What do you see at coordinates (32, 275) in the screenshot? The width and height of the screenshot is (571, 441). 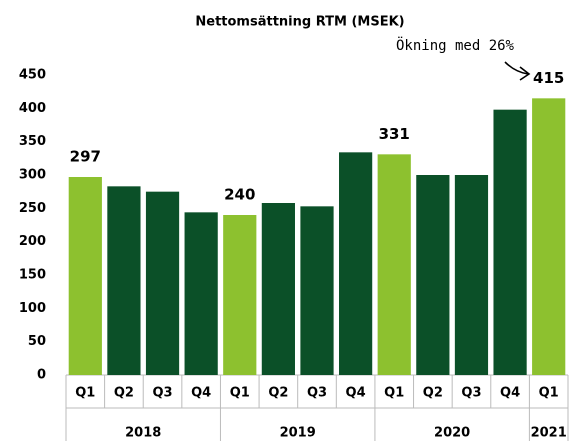 I see `y-tick-label: 150` at bounding box center [32, 275].